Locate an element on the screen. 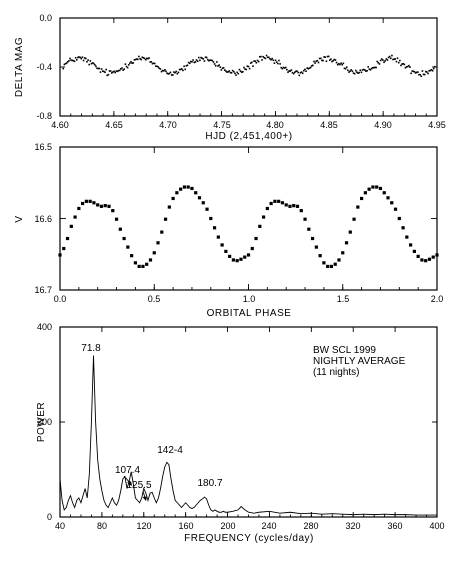 The height and width of the screenshot is (564, 463). p1-xtick-4: 4.80 is located at coordinates (275, 125).